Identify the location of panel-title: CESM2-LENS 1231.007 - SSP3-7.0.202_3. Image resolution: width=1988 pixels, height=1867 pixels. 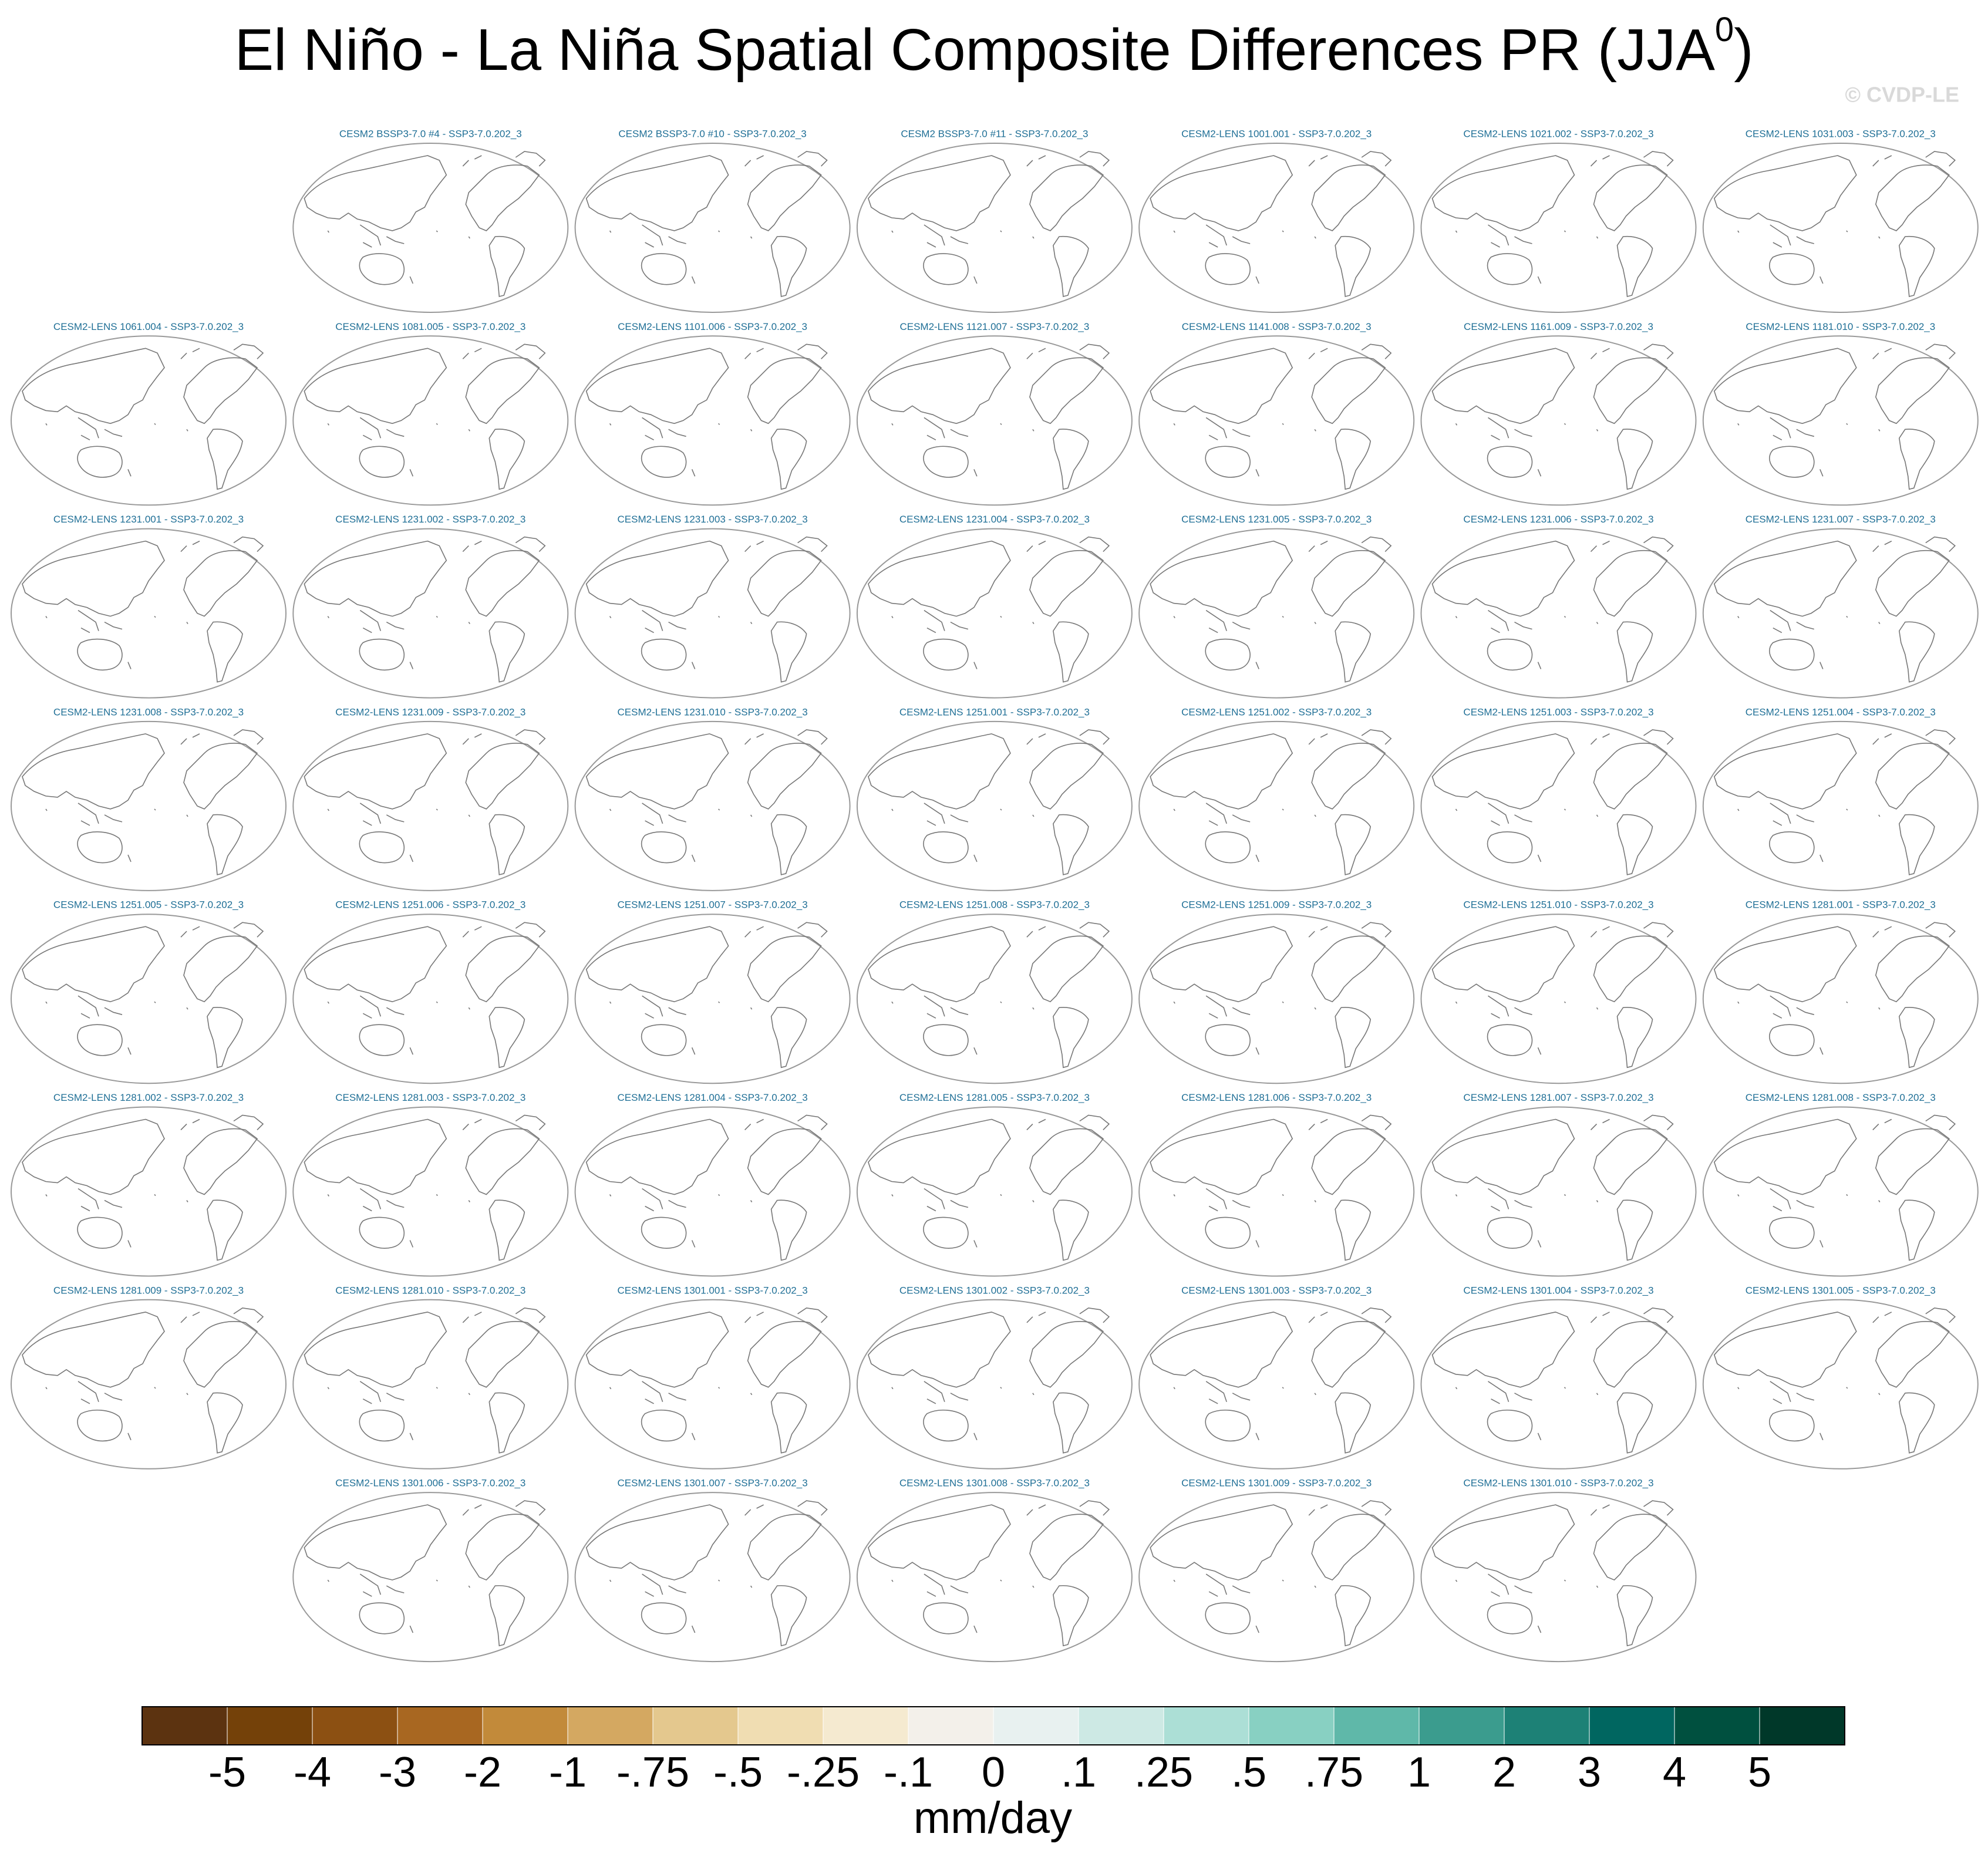
(1841, 519).